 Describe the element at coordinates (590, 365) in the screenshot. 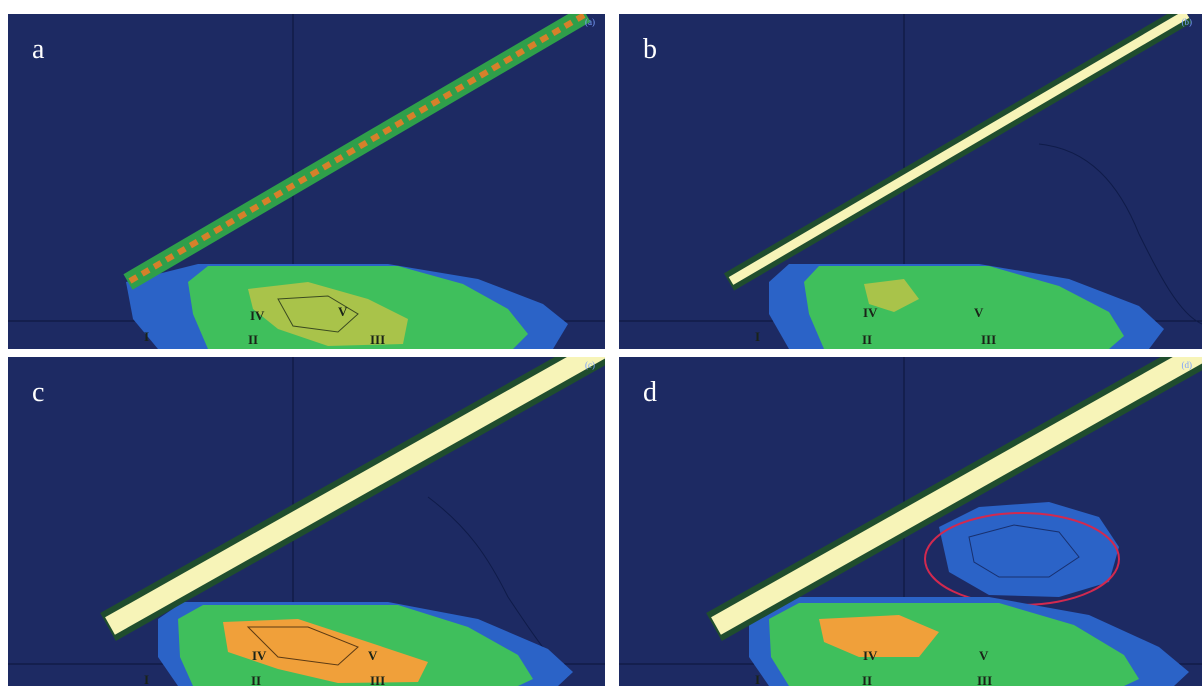

I see `panel-corner-c: (c)` at that location.